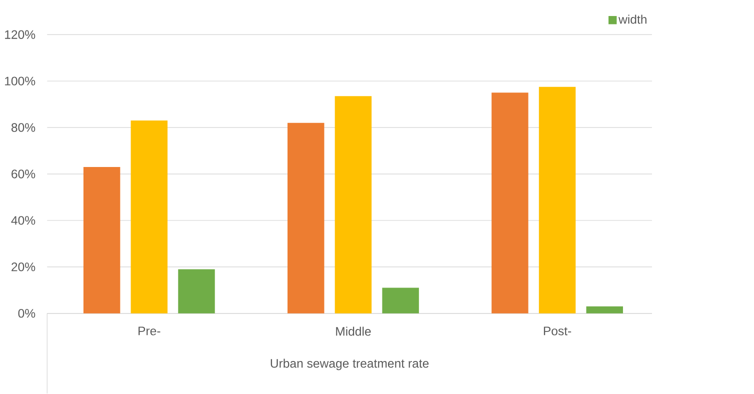 This screenshot has height=394, width=754. Describe the element at coordinates (24, 267) in the screenshot. I see `y-tick-label: 20%` at that location.